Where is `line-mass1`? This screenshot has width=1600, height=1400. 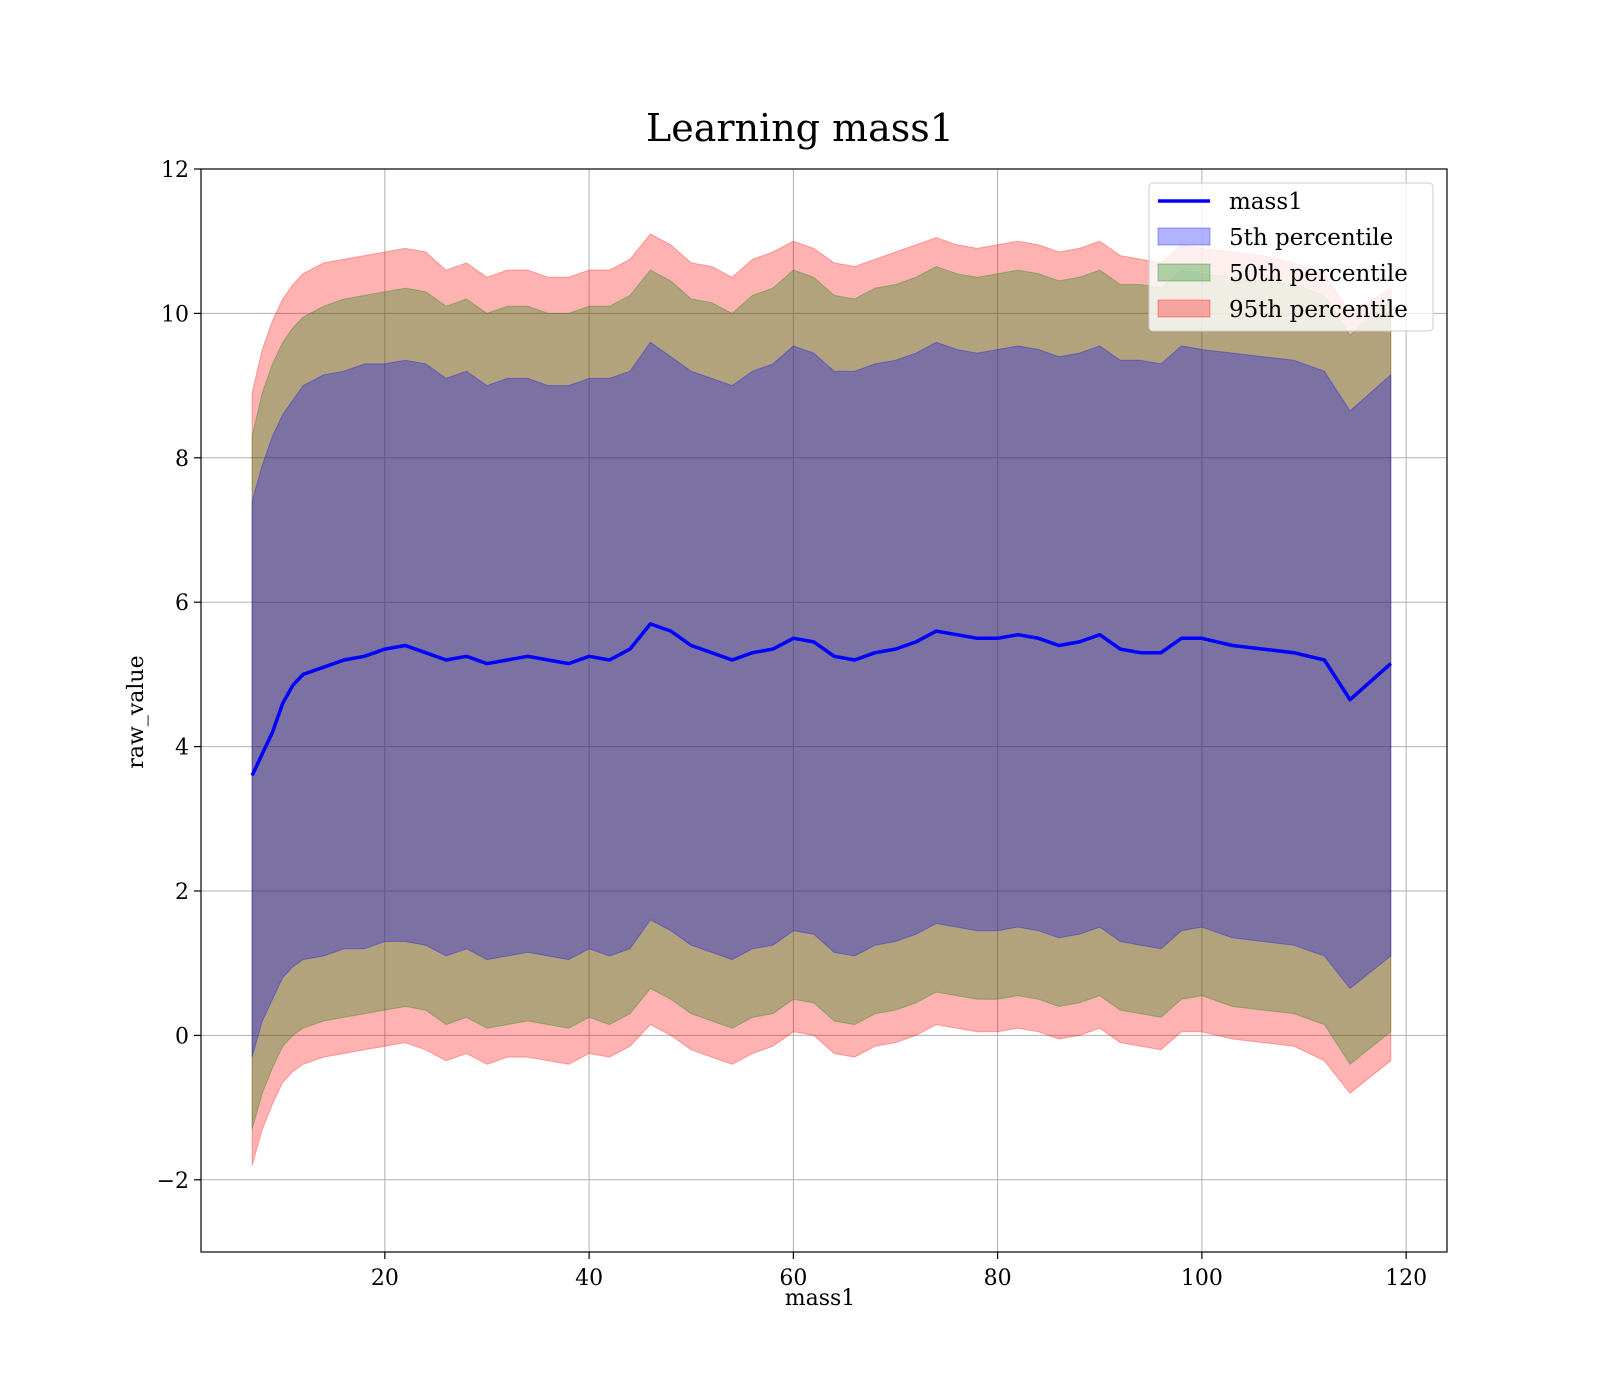 line-mass1 is located at coordinates (821, 699).